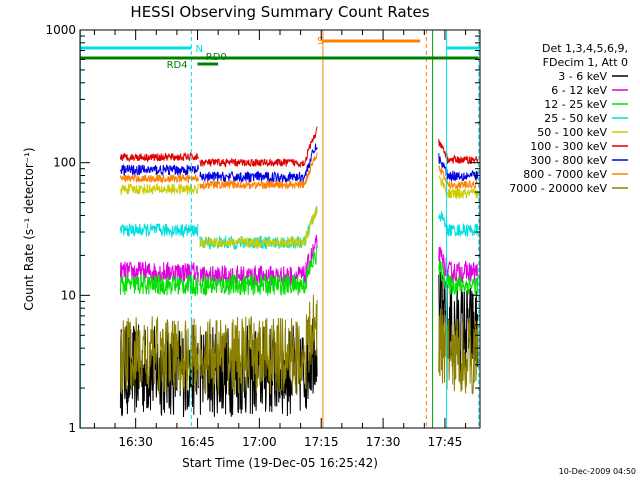  What do you see at coordinates (579, 90) in the screenshot?
I see `legend-label: 6 - 12 keV` at bounding box center [579, 90].